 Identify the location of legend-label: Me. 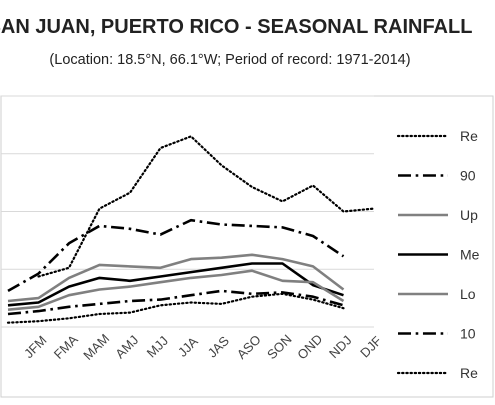
(470, 255).